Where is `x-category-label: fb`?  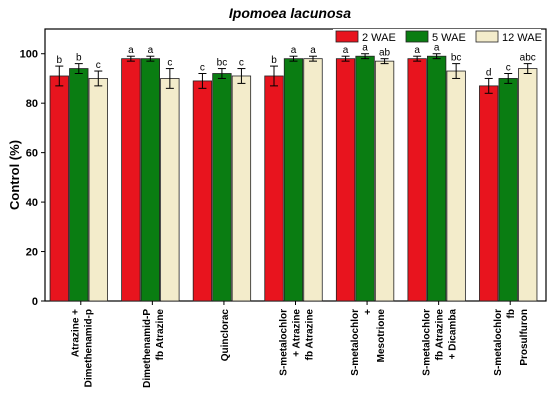
x-category-label: fb is located at coordinates (511, 313).